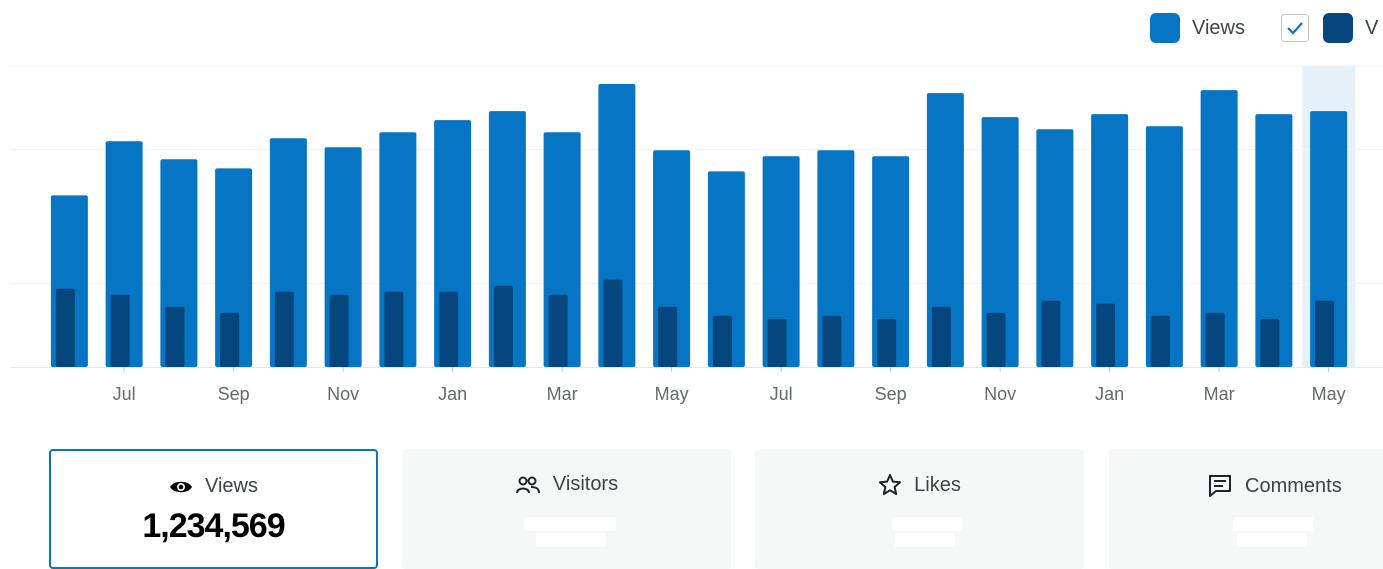  What do you see at coordinates (181, 487) in the screenshot?
I see `eye-icon` at bounding box center [181, 487].